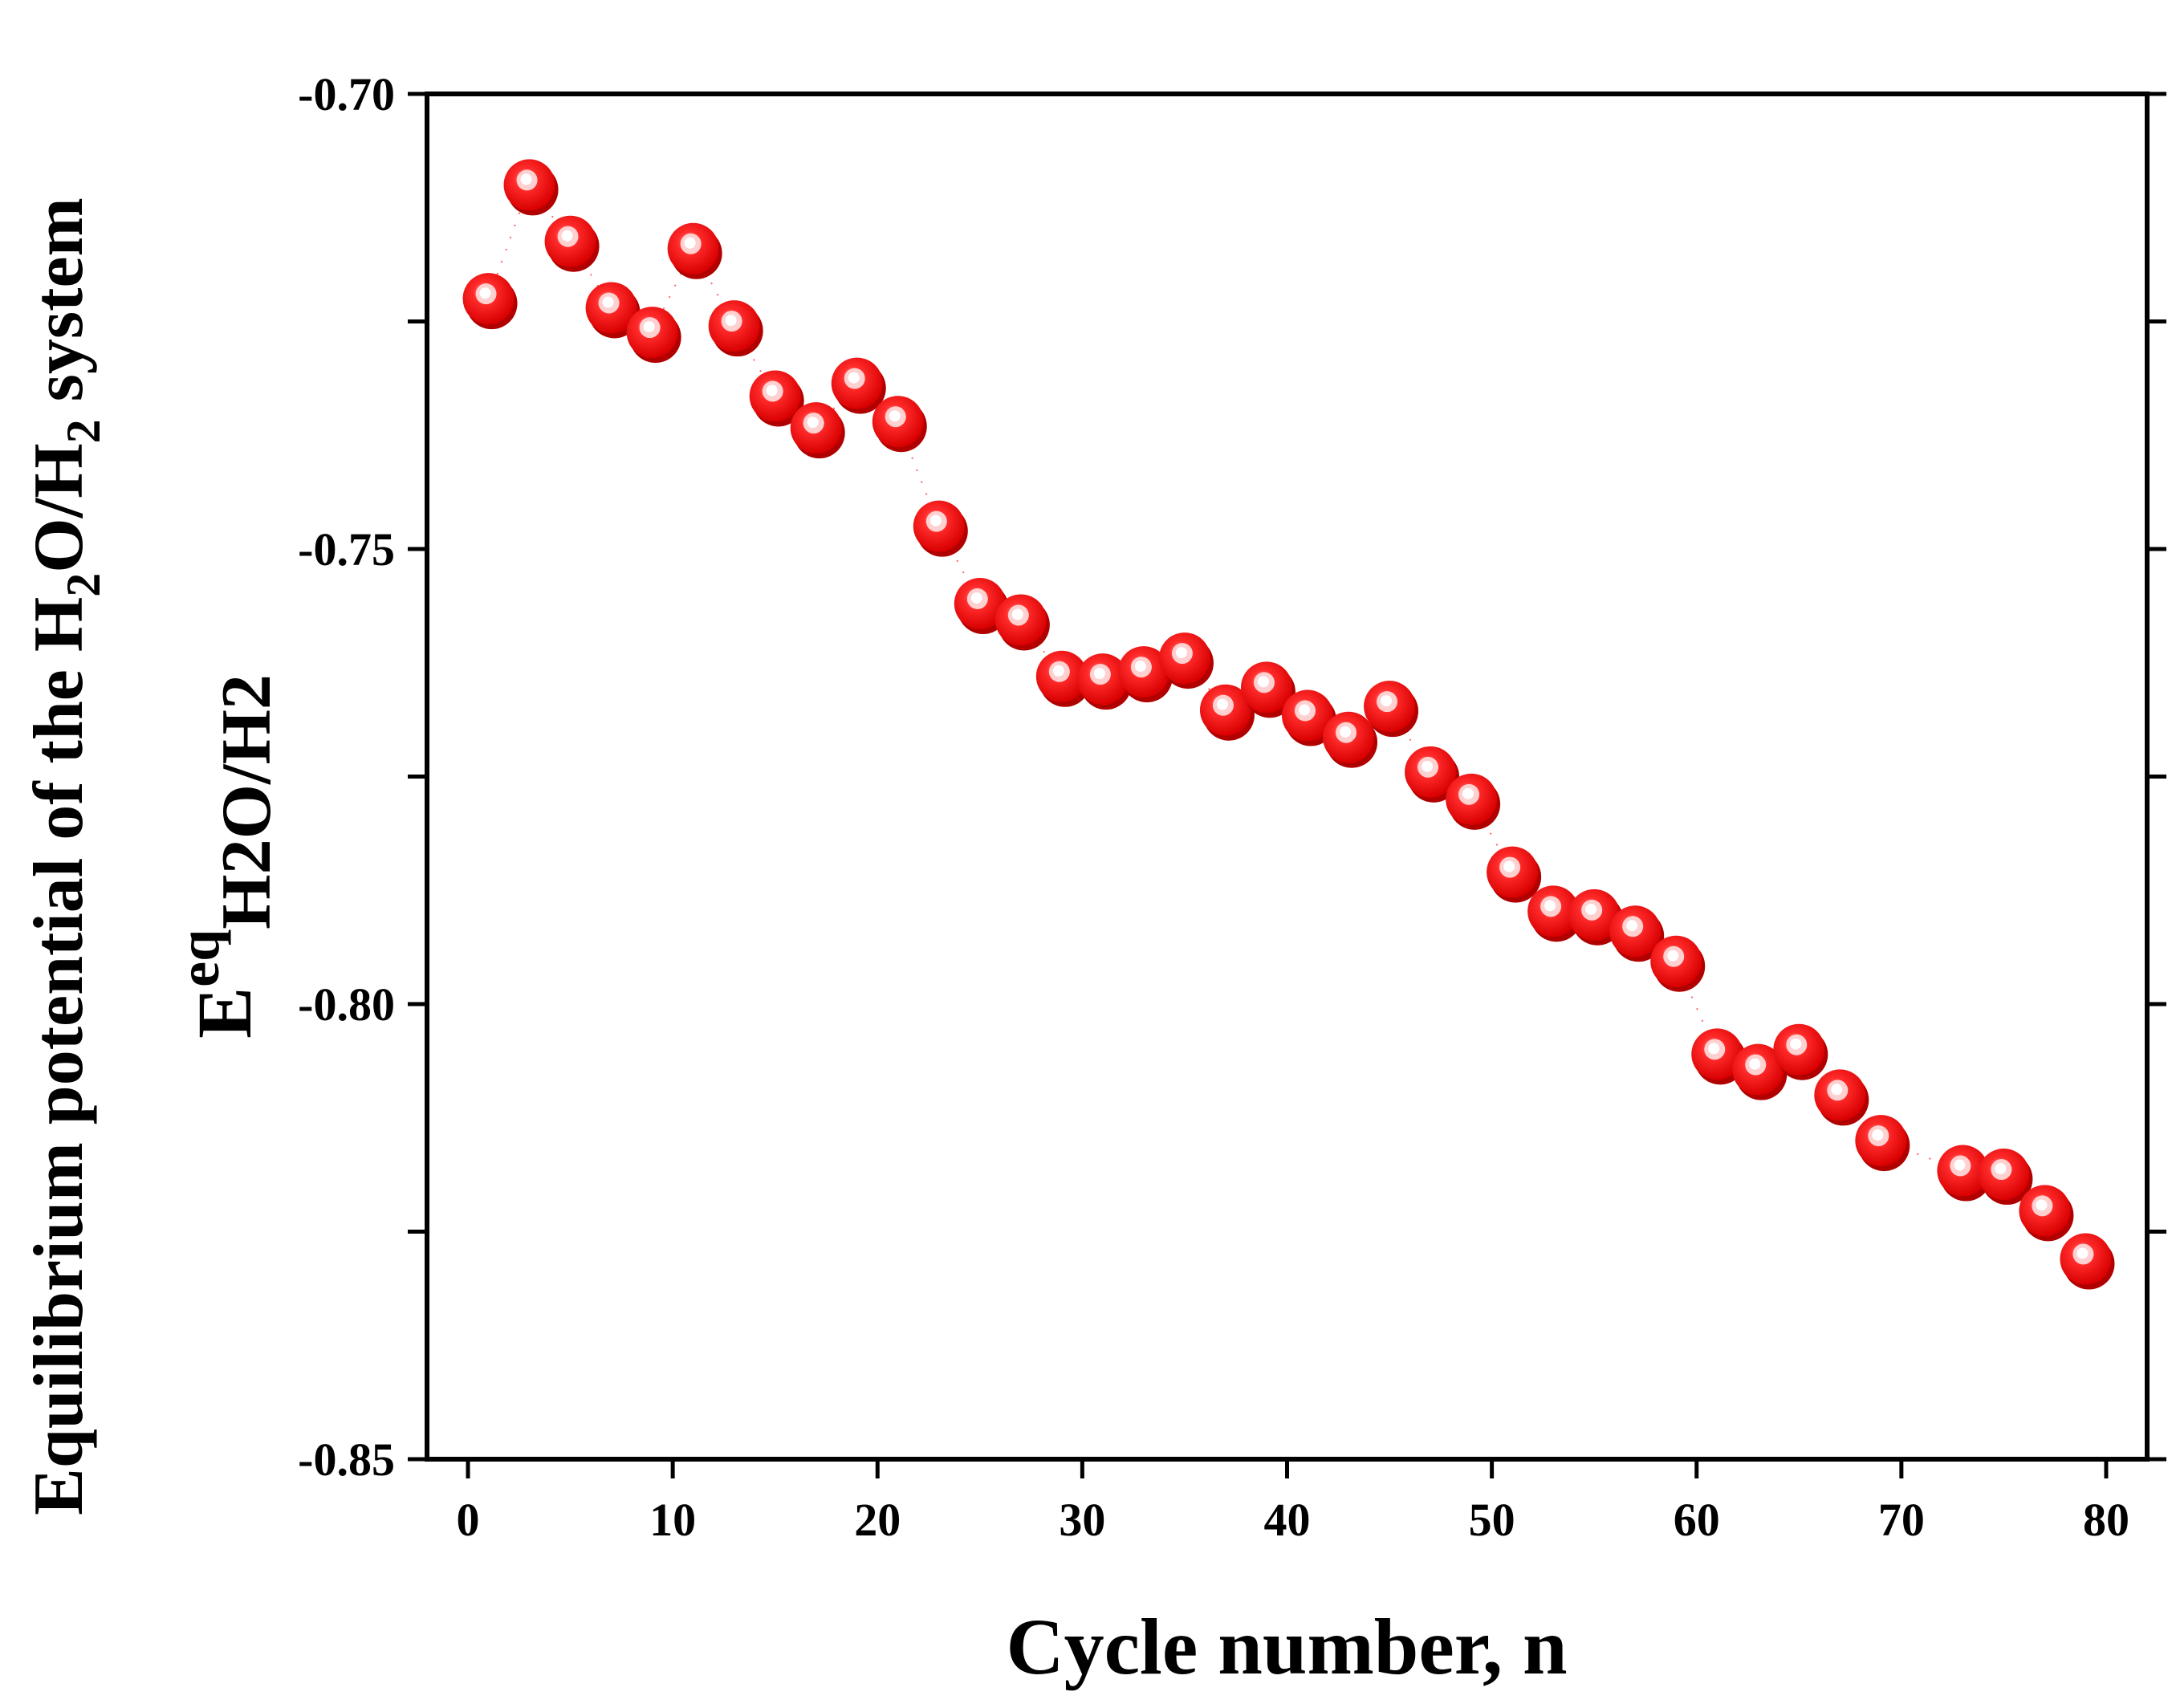 This screenshot has width=2172, height=1708. What do you see at coordinates (877, 1520) in the screenshot?
I see `x-tick-label: 20` at bounding box center [877, 1520].